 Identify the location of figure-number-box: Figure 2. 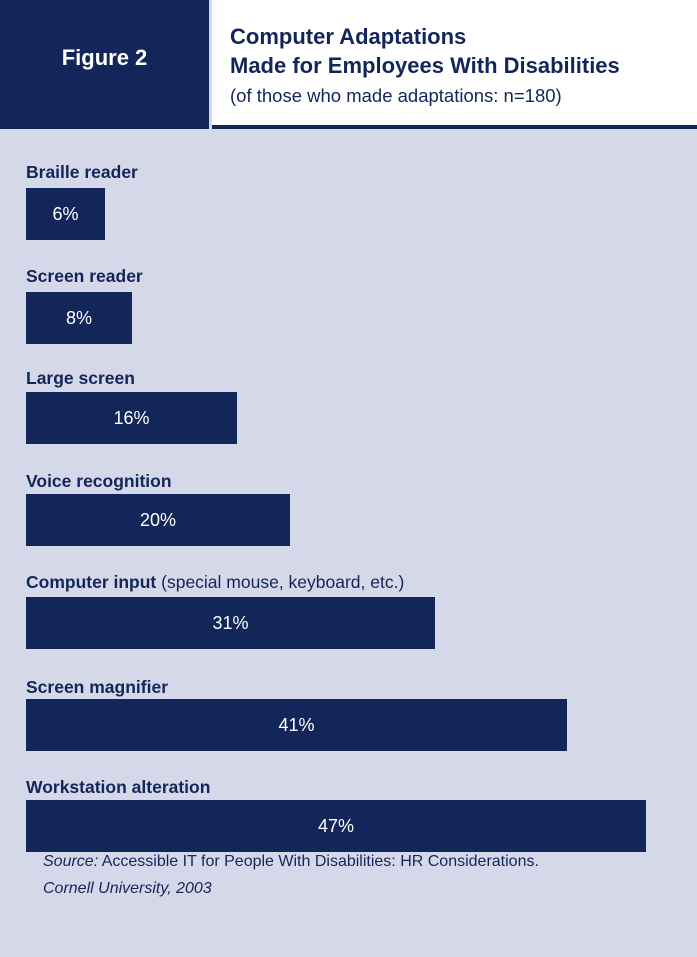
(104, 64).